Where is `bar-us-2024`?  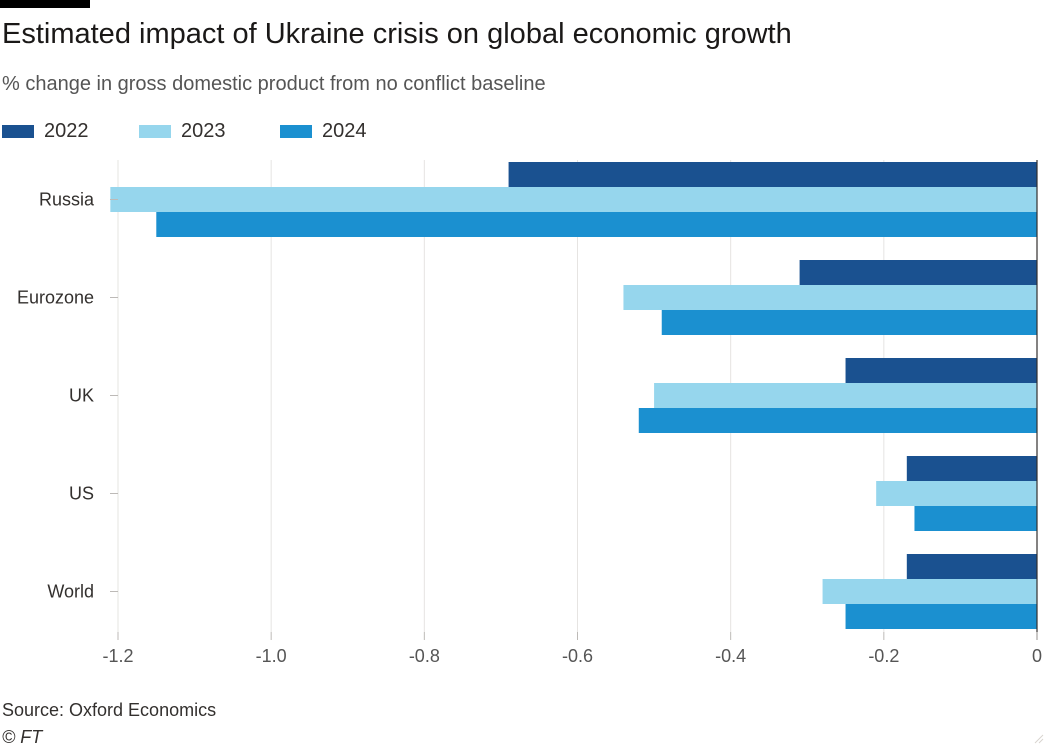
bar-us-2024 is located at coordinates (975, 518).